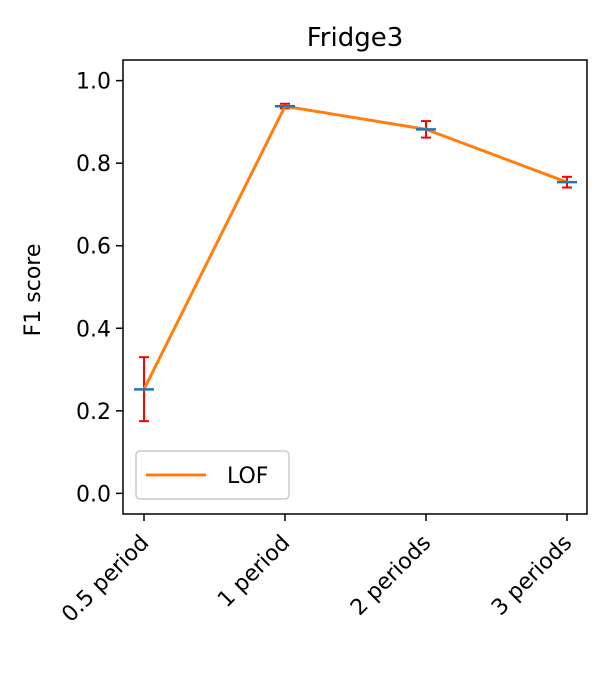  I want to click on y-tick-label: 0.8, so click(93, 164).